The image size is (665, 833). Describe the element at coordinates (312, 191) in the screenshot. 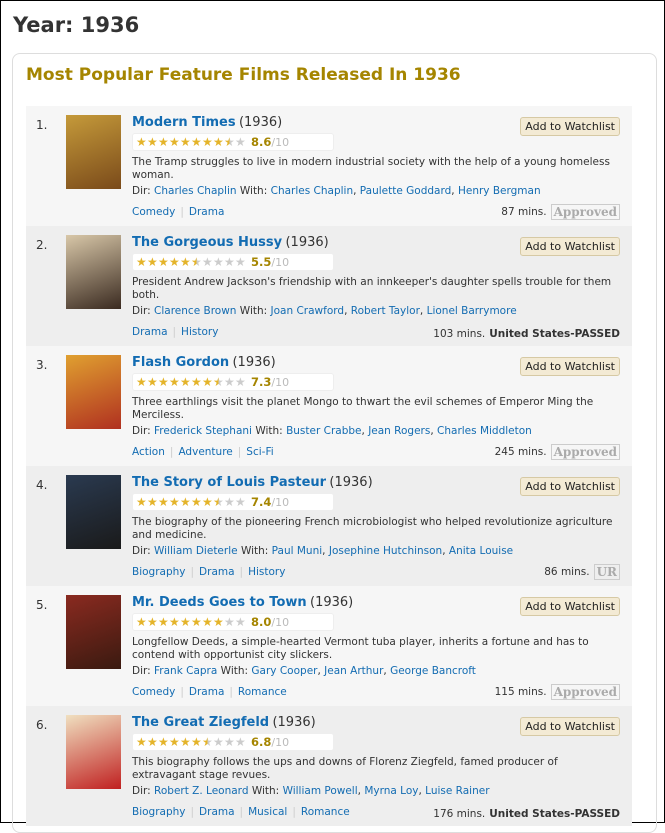

I see `cast-link: Charles Chaplin` at that location.